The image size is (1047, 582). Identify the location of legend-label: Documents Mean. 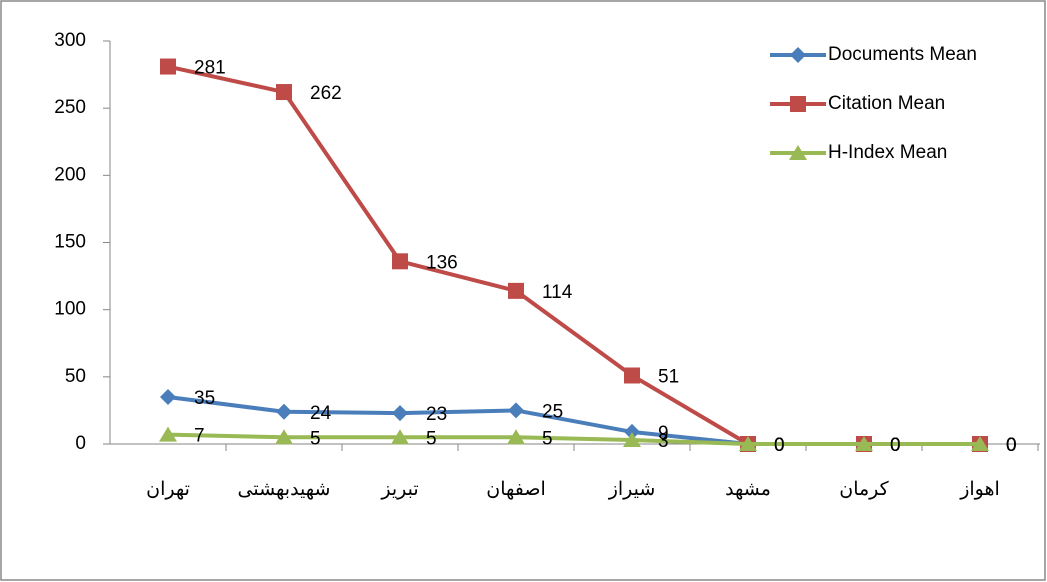
(902, 54).